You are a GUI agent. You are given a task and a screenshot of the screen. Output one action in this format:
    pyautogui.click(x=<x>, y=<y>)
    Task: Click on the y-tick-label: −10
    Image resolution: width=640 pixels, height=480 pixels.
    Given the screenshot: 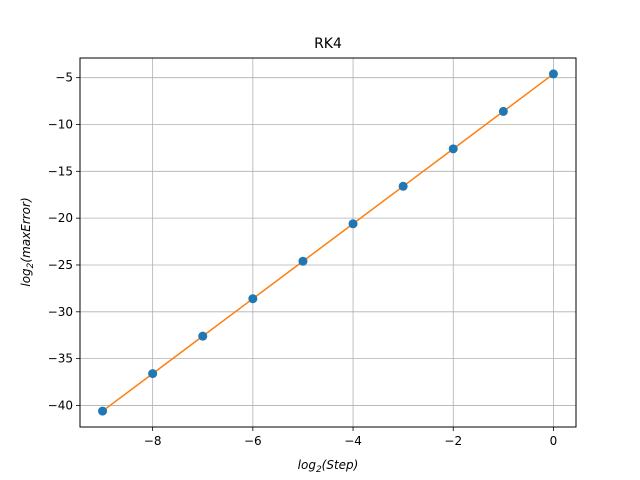 What is the action you would take?
    pyautogui.click(x=60, y=124)
    